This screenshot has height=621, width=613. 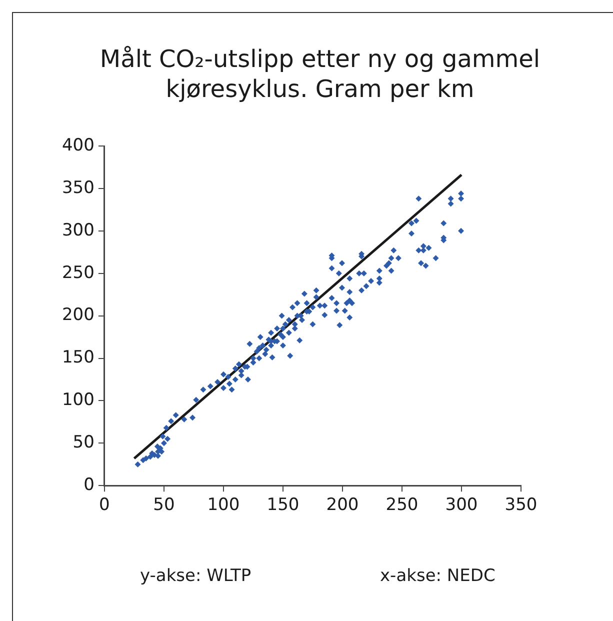 I want to click on y-tick-label: 400, so click(x=78, y=145).